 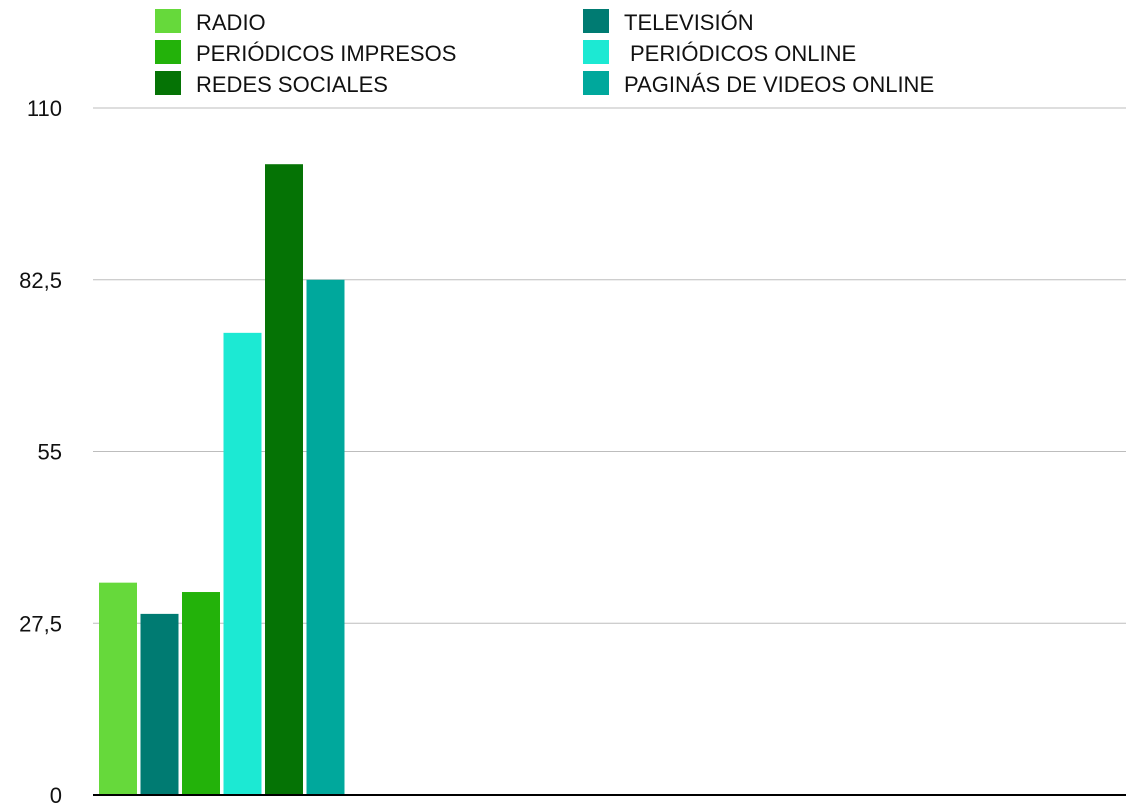 What do you see at coordinates (159, 704) in the screenshot?
I see `bar-televisi-n` at bounding box center [159, 704].